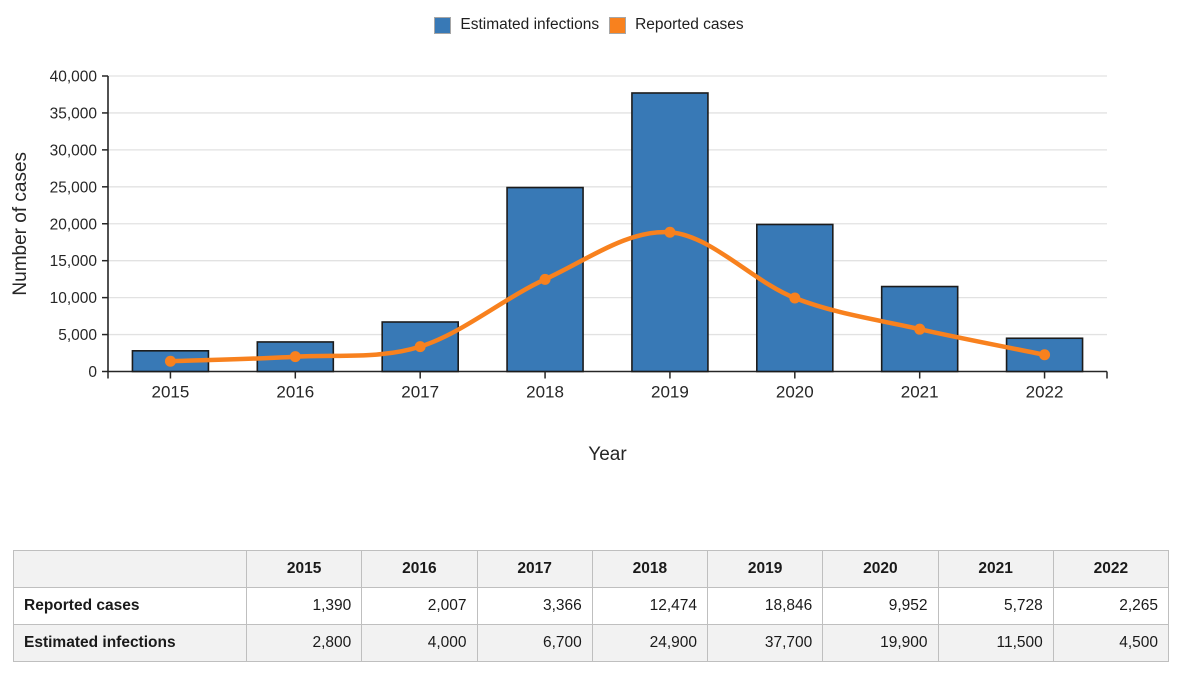 The width and height of the screenshot is (1178, 682). I want to click on y-tick-label: 20,000, so click(74, 224).